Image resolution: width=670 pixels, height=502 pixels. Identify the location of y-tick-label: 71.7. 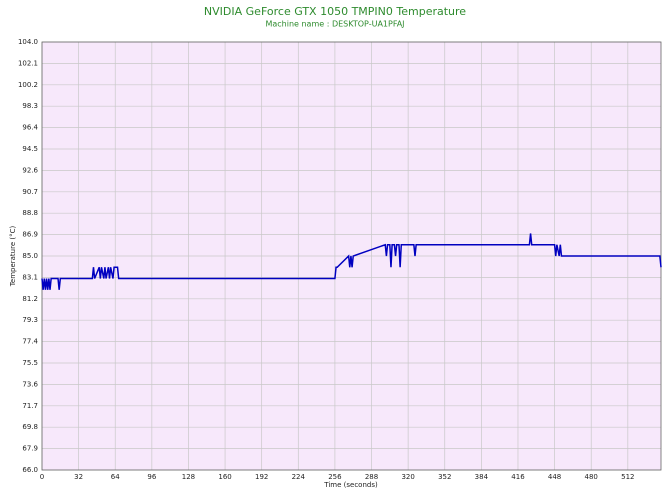
(30, 406).